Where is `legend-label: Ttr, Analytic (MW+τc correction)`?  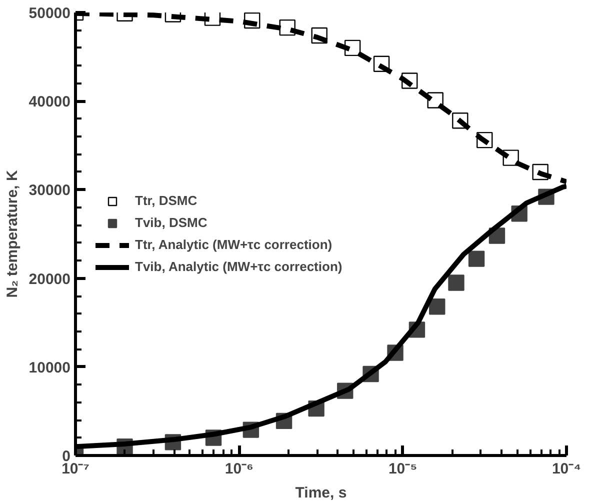
legend-label: Ttr, Analytic (MW+τc correction) is located at coordinates (233, 244).